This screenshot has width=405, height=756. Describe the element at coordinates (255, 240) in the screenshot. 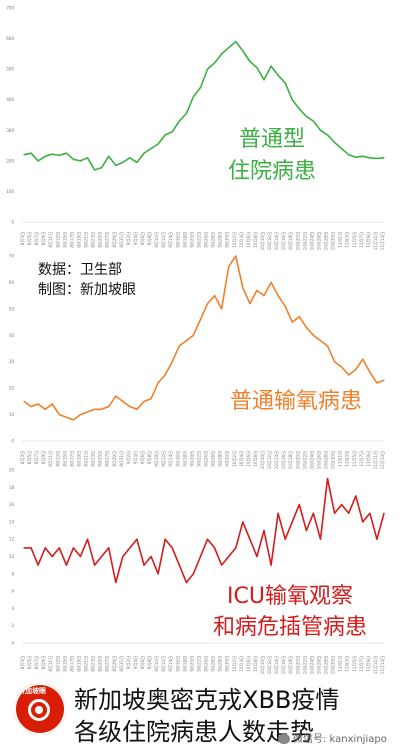

I see `x-tick-label: 10月8日` at that location.